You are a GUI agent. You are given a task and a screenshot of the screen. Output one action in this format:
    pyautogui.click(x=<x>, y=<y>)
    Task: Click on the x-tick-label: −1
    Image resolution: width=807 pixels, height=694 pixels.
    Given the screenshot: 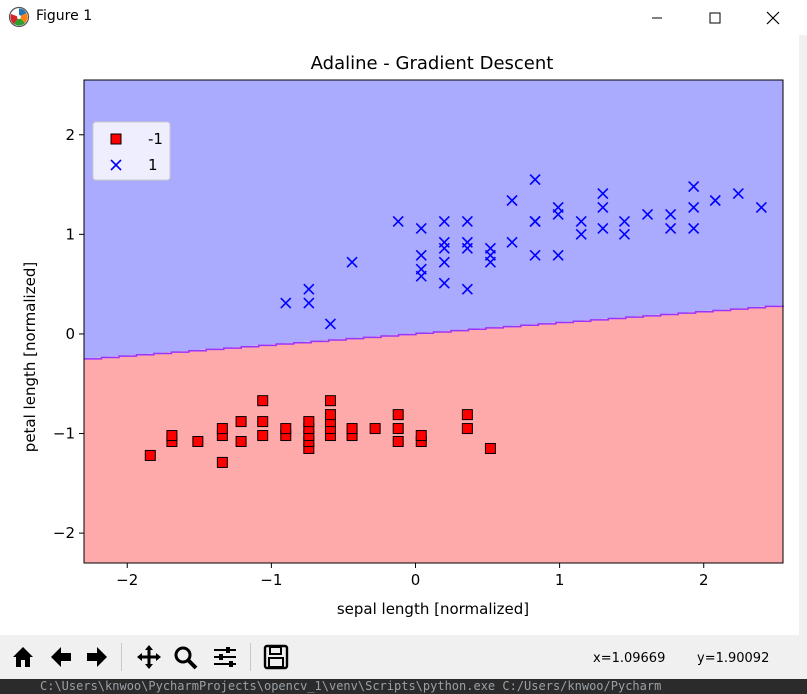 What is the action you would take?
    pyautogui.click(x=271, y=580)
    